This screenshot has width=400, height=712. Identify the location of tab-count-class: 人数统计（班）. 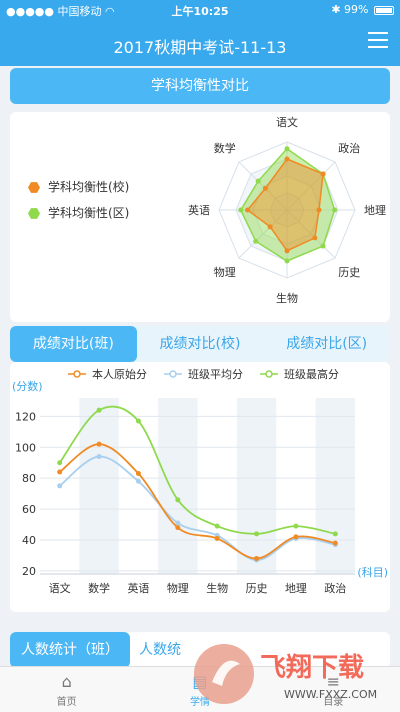
(70, 649).